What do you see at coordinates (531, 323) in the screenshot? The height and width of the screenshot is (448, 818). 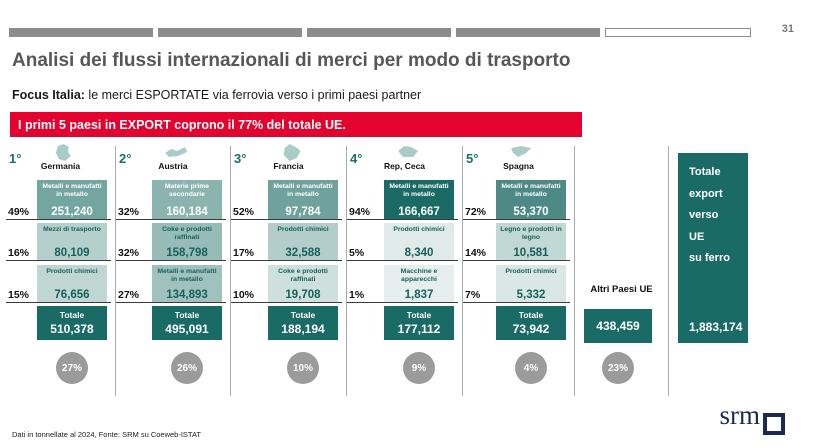 I see `country-total-box: Totale 73,942` at bounding box center [531, 323].